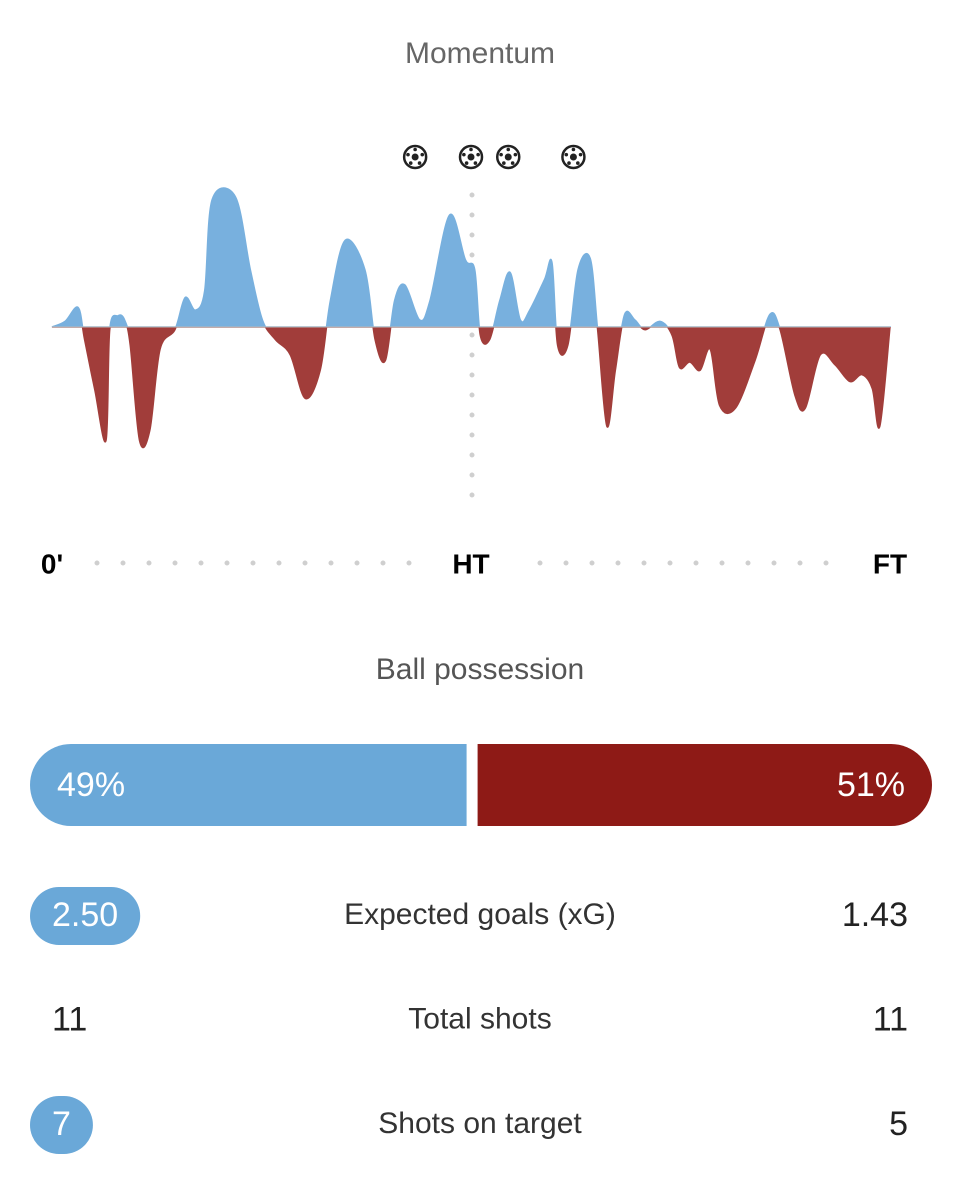 The image size is (960, 1200). What do you see at coordinates (890, 1019) in the screenshot?
I see `stat-away: 11` at bounding box center [890, 1019].